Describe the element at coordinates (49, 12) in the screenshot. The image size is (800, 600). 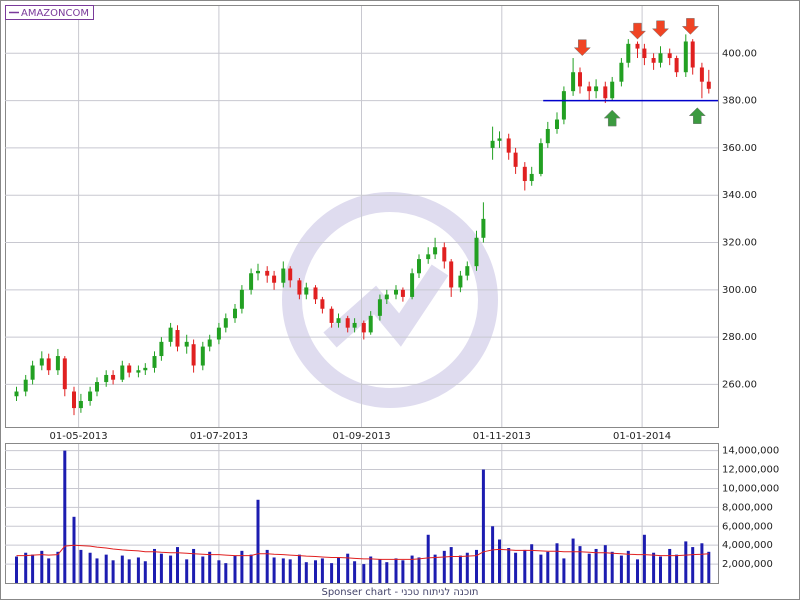
I see `legend-box` at that location.